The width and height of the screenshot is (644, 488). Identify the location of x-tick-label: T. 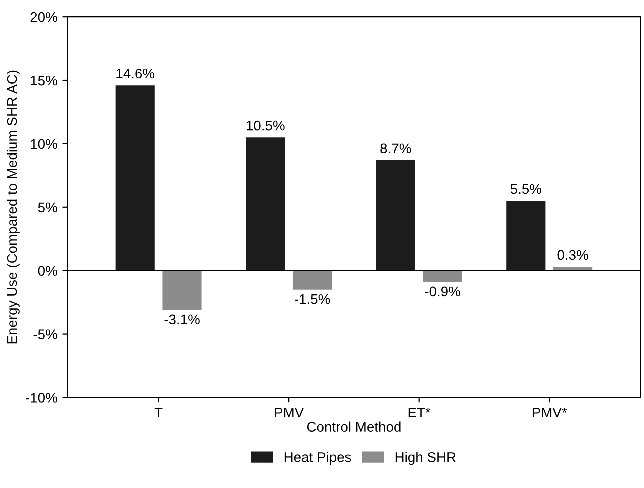
(158, 413).